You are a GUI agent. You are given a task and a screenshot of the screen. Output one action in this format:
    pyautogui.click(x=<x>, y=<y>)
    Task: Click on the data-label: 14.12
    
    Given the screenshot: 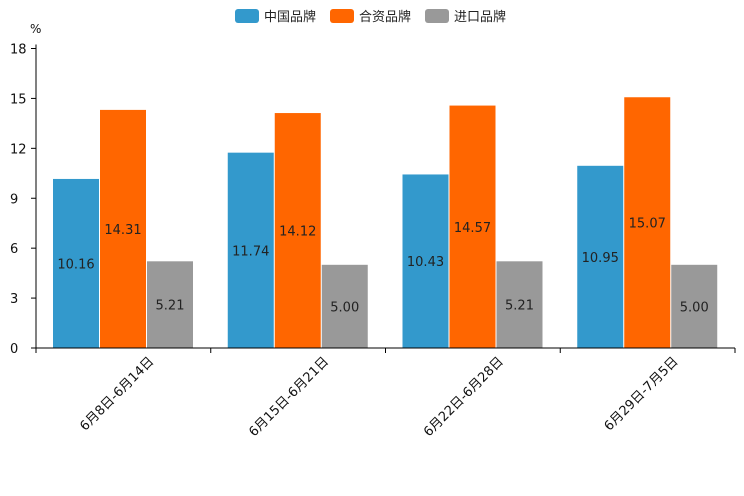 What is the action you would take?
    pyautogui.click(x=297, y=232)
    